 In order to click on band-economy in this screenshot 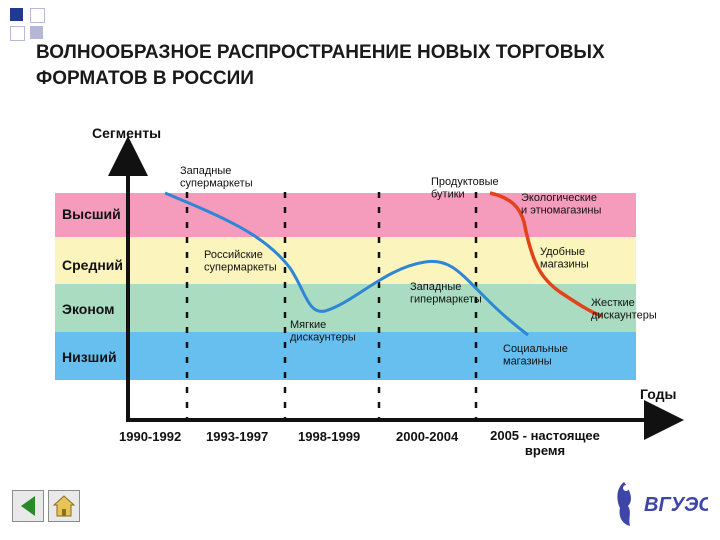, I will do `click(345, 308)`.